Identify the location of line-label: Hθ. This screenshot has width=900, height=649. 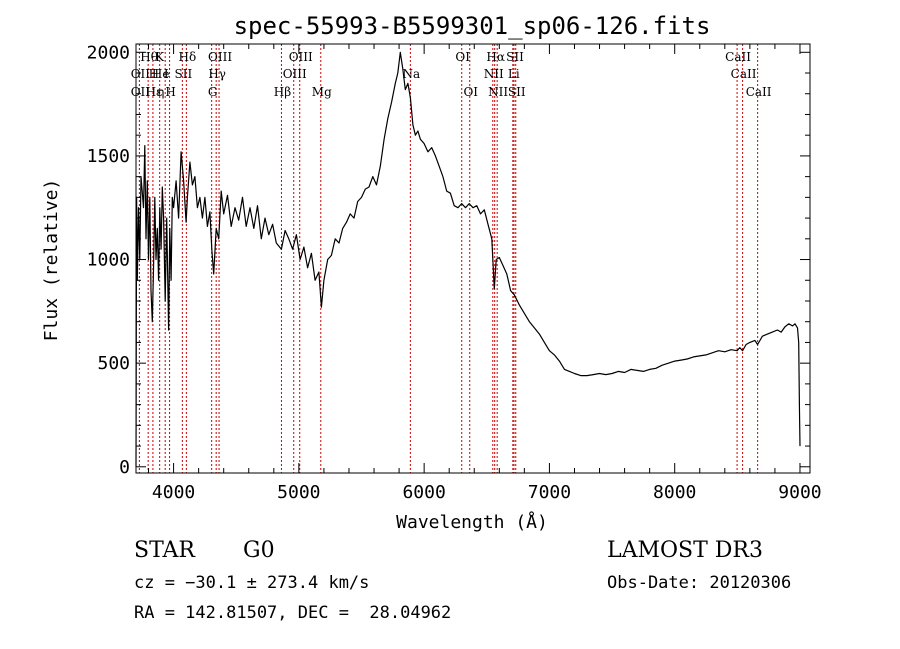
(149, 57).